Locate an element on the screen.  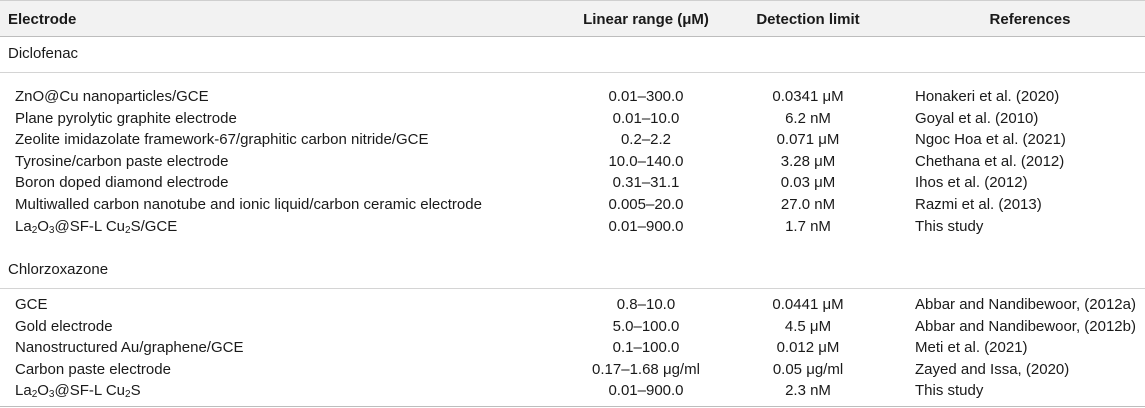
detection-limit-cell: 4.5 μM is located at coordinates (808, 326).